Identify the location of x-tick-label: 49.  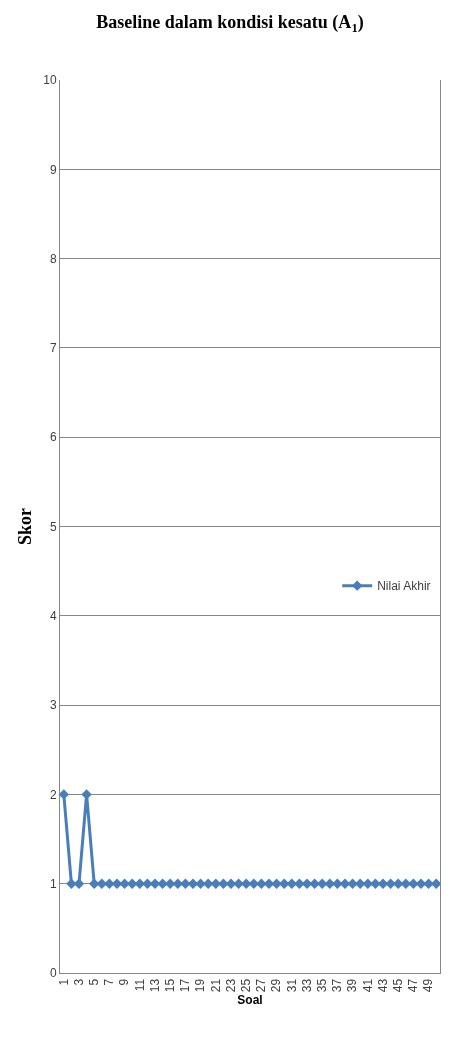
(428, 985).